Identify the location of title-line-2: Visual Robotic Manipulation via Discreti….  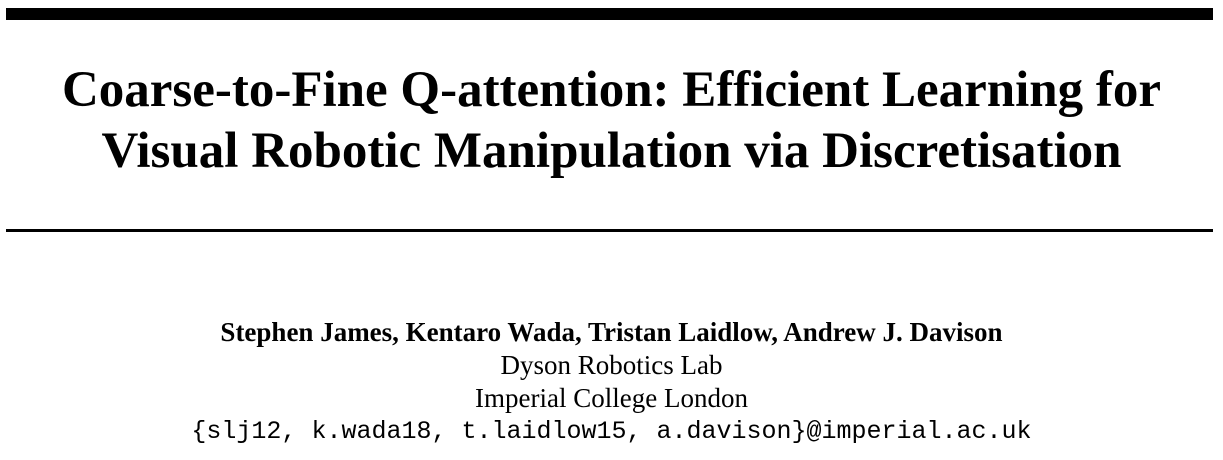
(611, 151).